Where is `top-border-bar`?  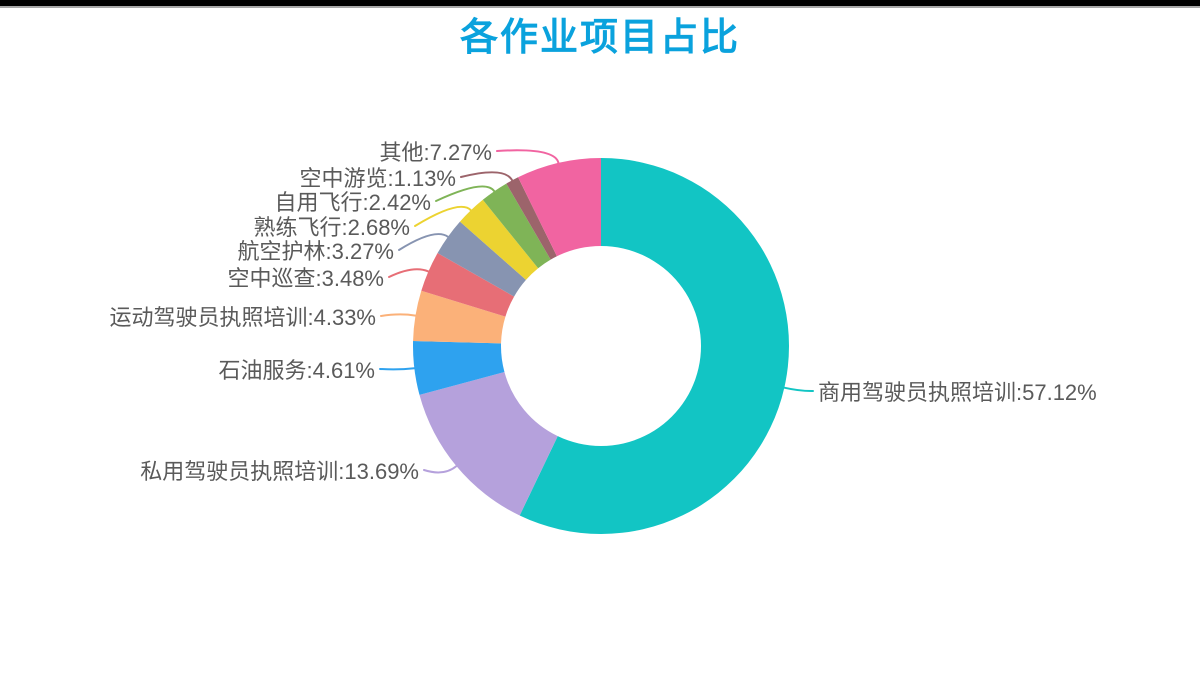 top-border-bar is located at coordinates (600, 4).